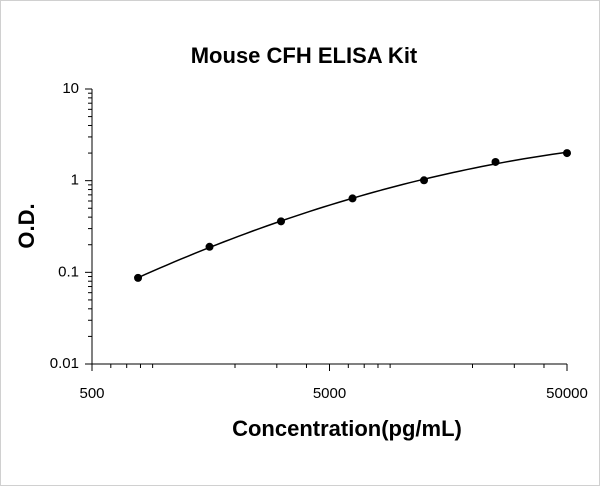 The width and height of the screenshot is (600, 486). Describe the element at coordinates (304, 55) in the screenshot. I see `chart-title: Mouse CFH ELISA Kit` at that location.